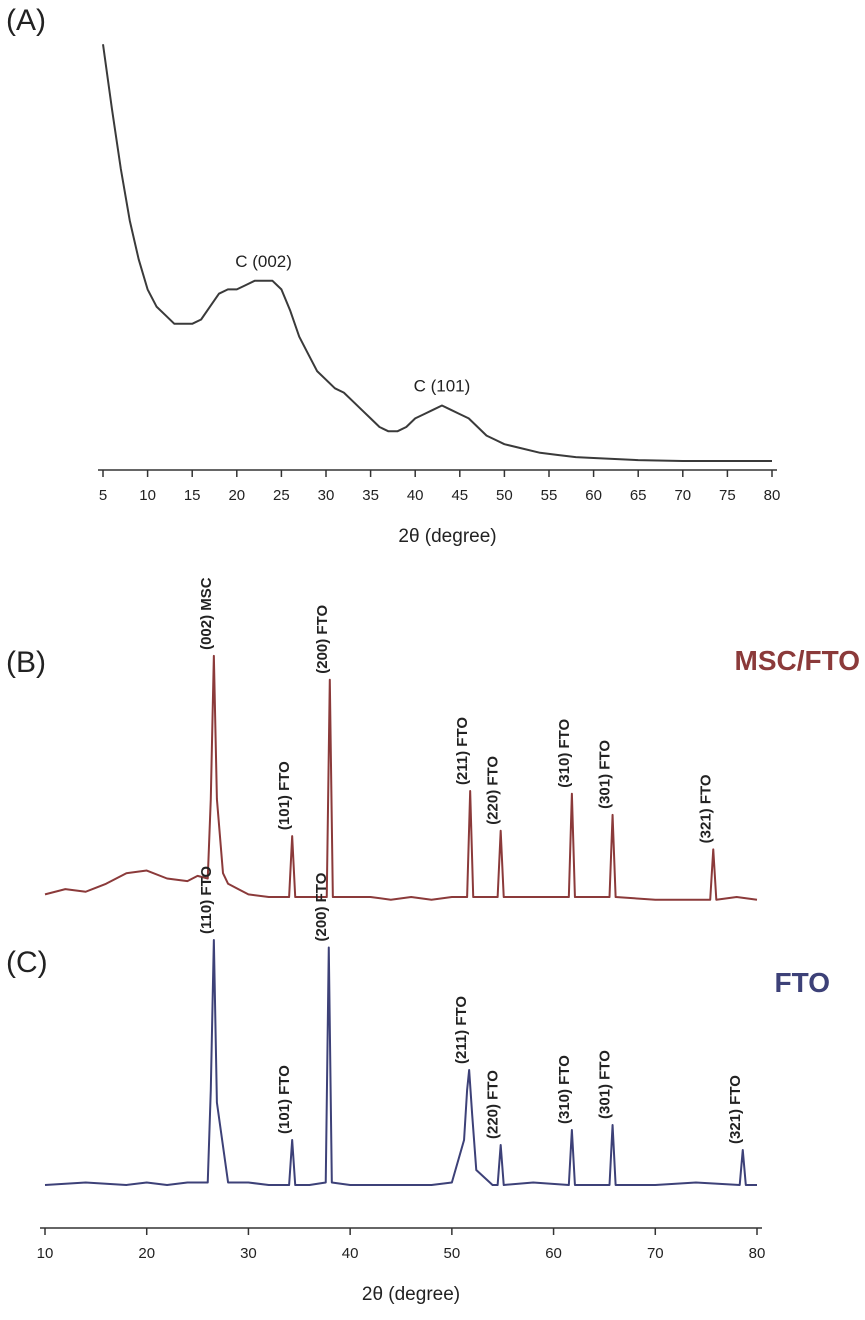  Describe the element at coordinates (797, 660) in the screenshot. I see `series-name: MSC/FTO` at that location.